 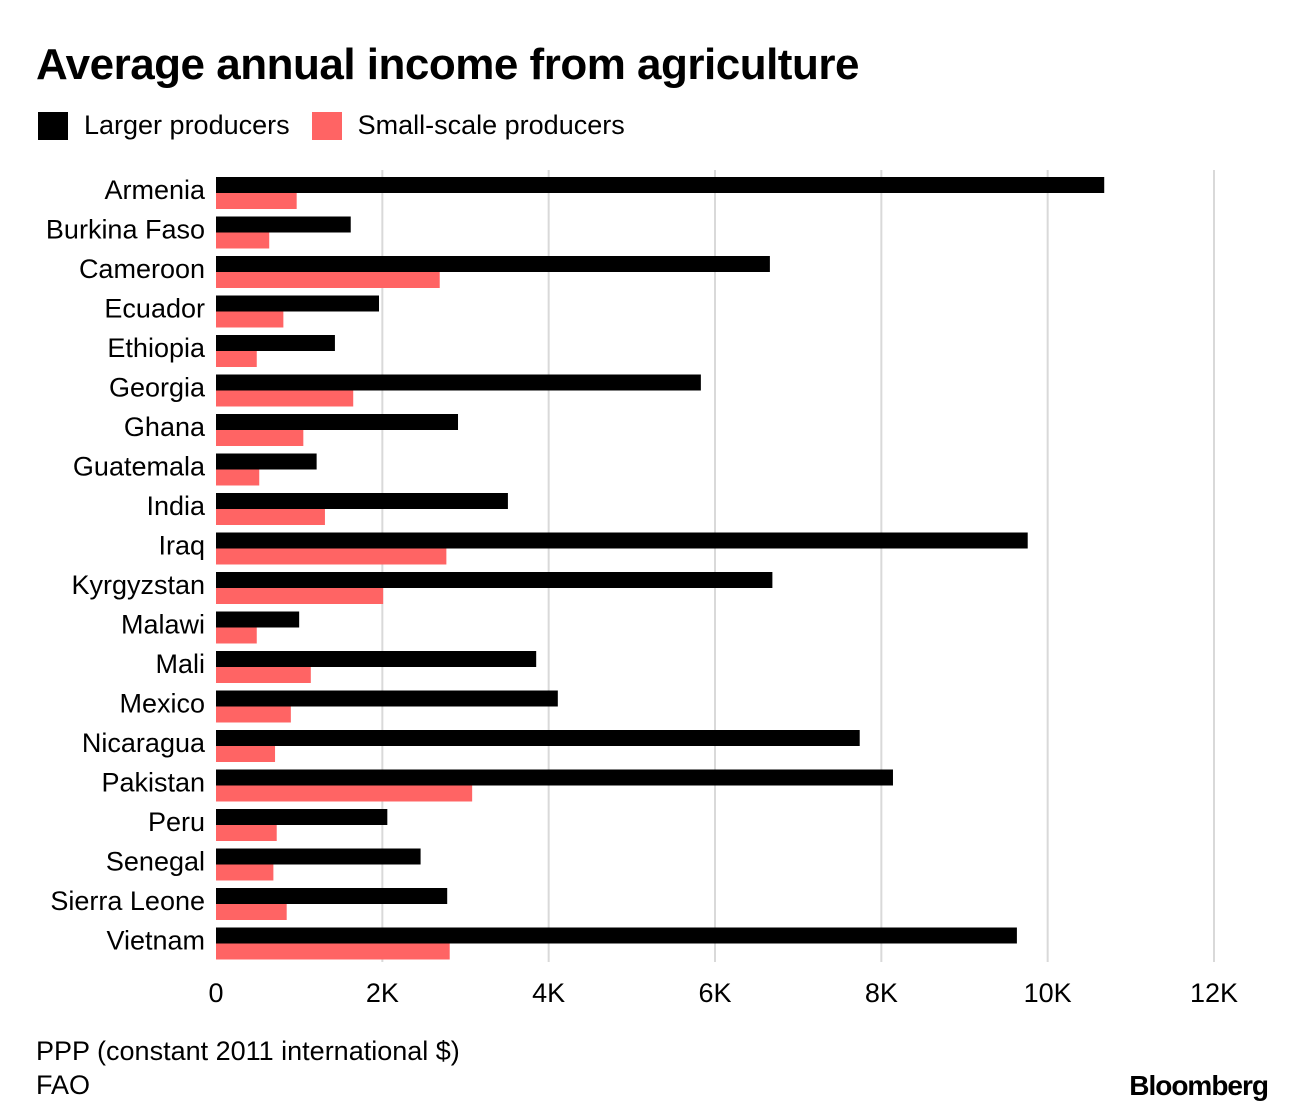 I want to click on y-category-label: Georgia, so click(x=157, y=388).